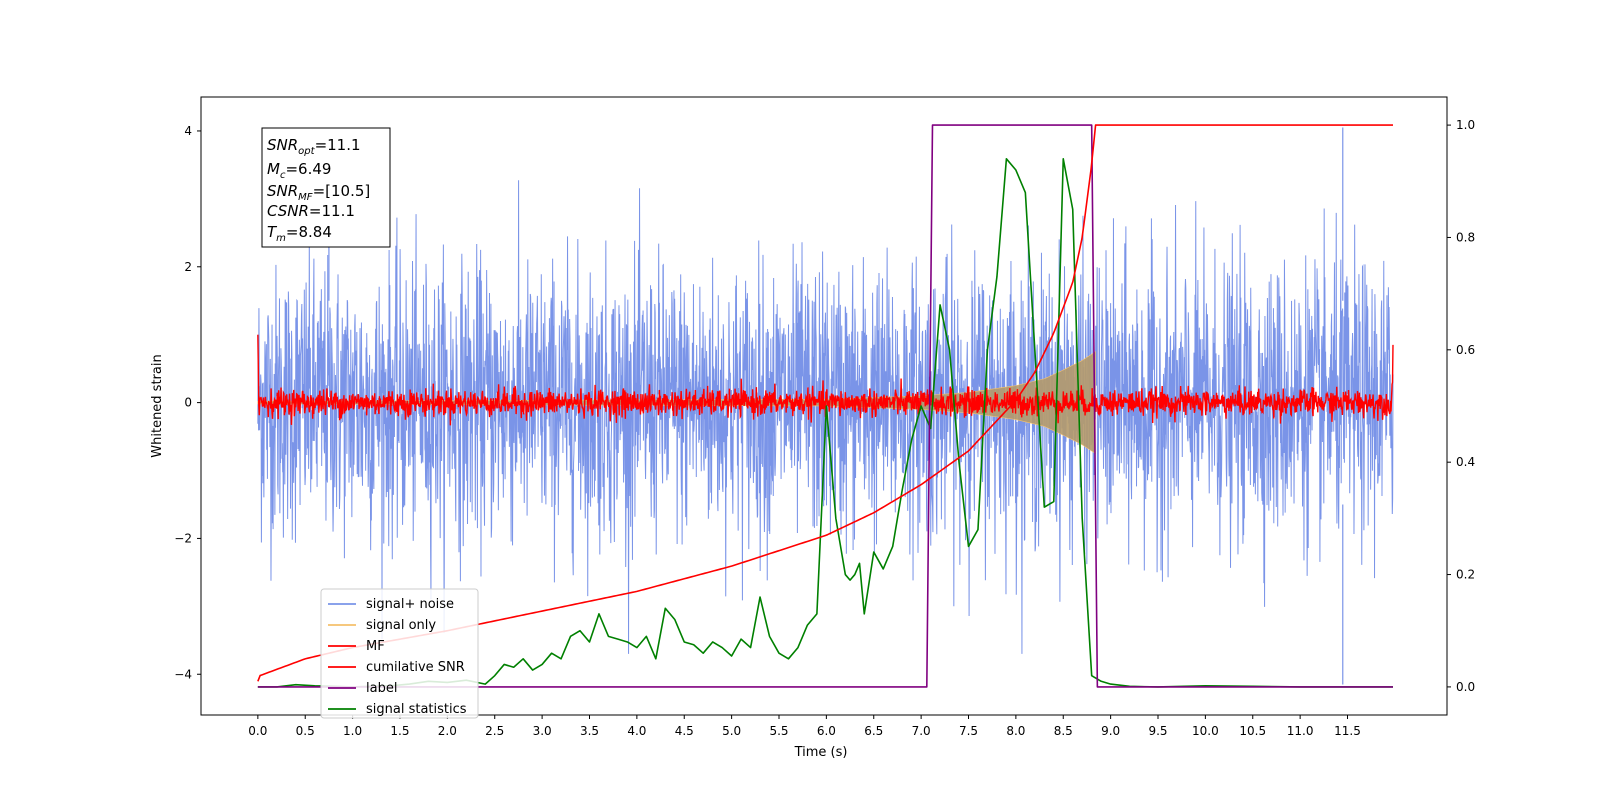 The height and width of the screenshot is (800, 1600). What do you see at coordinates (314, 146) in the screenshot?
I see `info-snr-opt: SNRopt=11.1` at bounding box center [314, 146].